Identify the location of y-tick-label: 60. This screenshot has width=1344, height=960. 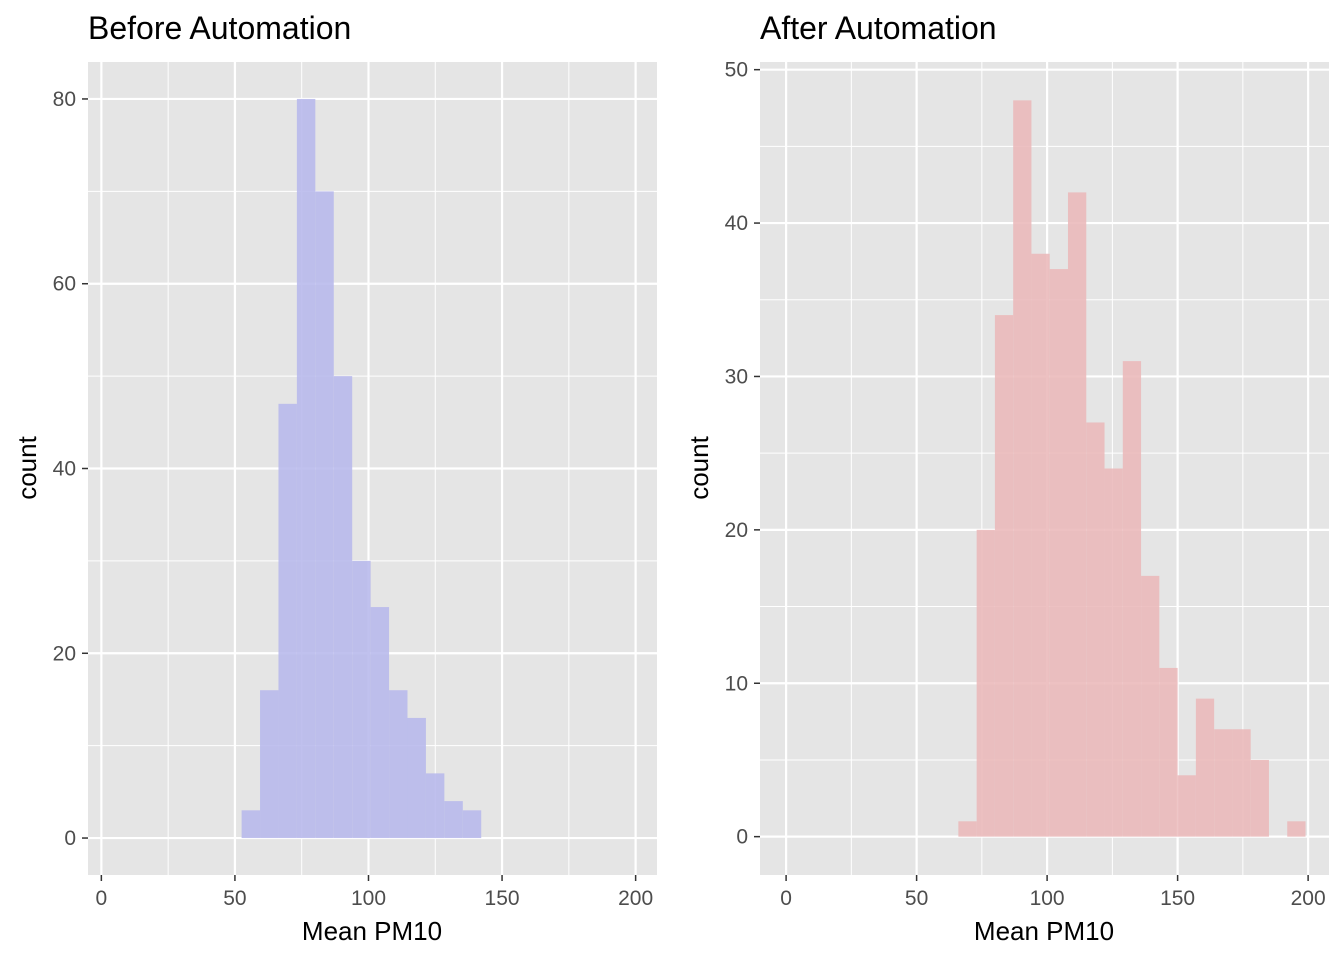
(64, 284).